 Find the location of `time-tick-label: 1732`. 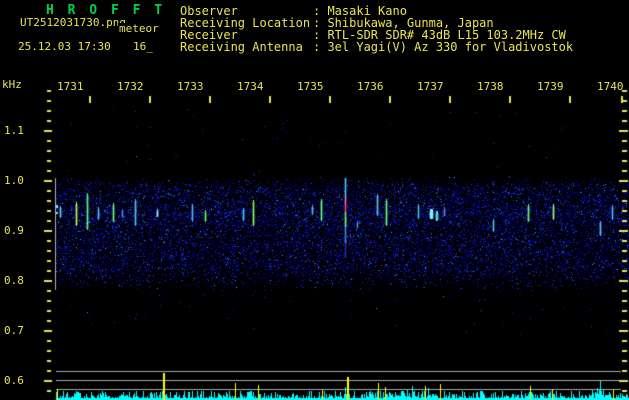

time-tick-label: 1732 is located at coordinates (130, 86).